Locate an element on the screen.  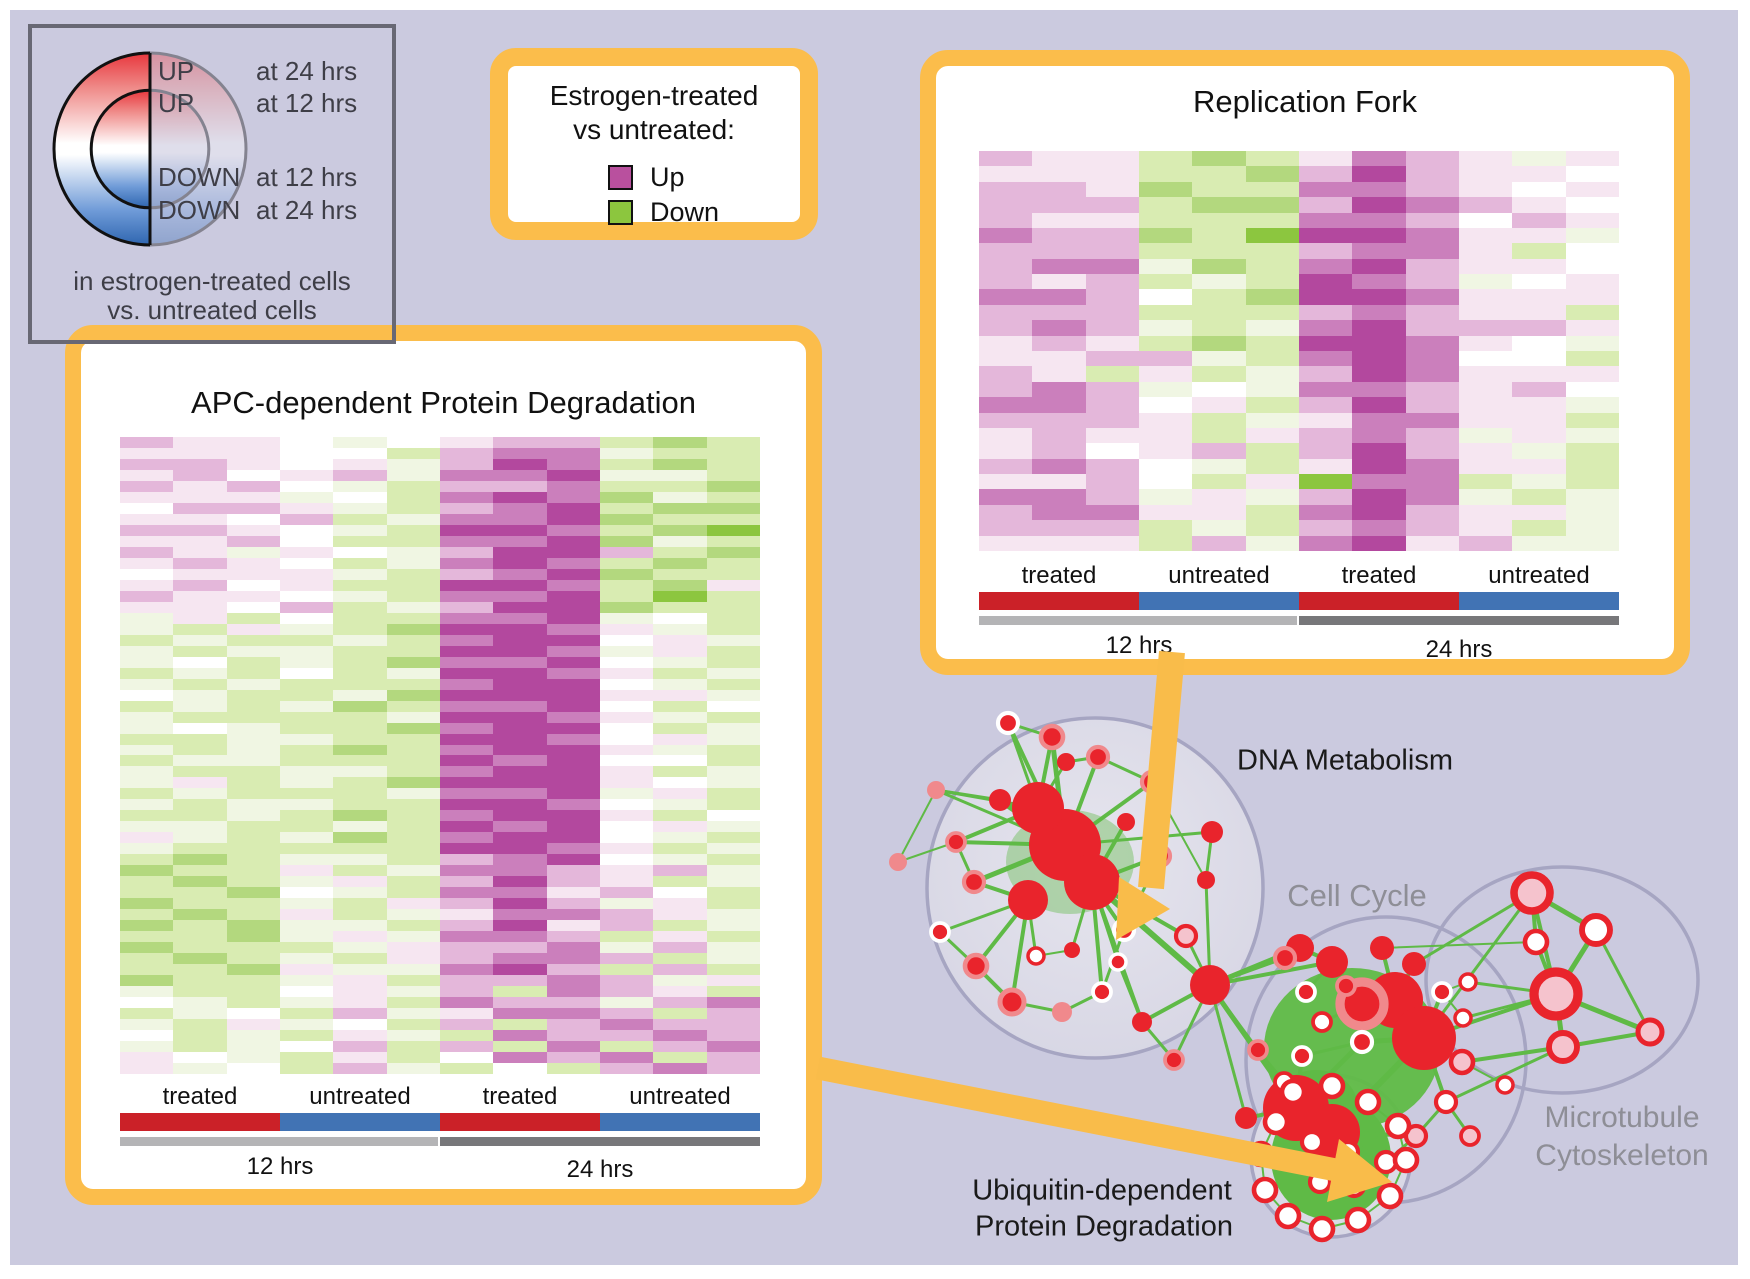
ring-legend-footer-line1: in estrogen-treated cells is located at coordinates (212, 281).